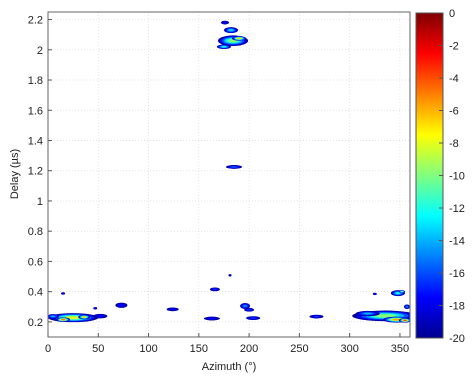  I want to click on x-tick-label: 200, so click(249, 349).